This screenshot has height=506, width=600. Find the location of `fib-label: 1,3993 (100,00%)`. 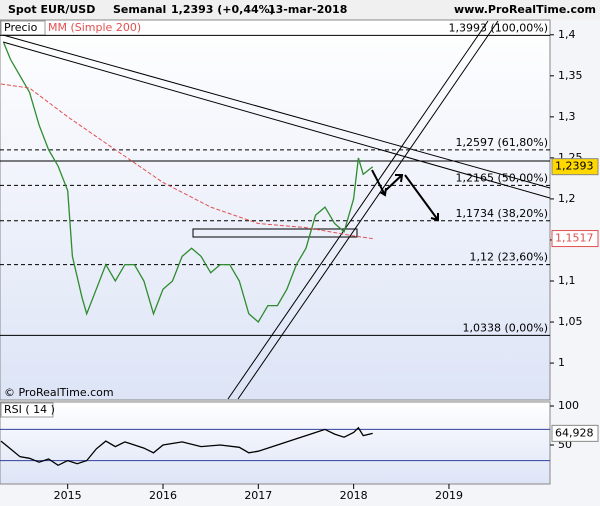

fib-label: 1,3993 (100,00%) is located at coordinates (498, 27).